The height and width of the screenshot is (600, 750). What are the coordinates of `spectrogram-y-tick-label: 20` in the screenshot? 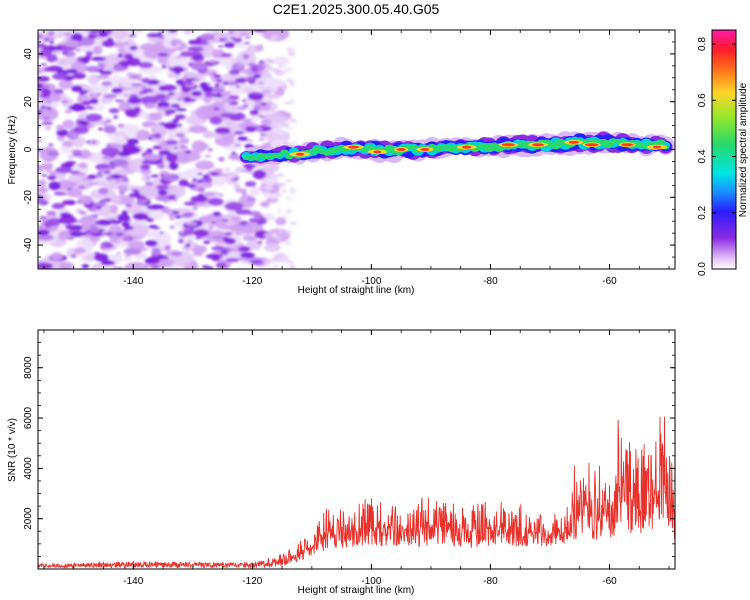 It's located at (28, 102).